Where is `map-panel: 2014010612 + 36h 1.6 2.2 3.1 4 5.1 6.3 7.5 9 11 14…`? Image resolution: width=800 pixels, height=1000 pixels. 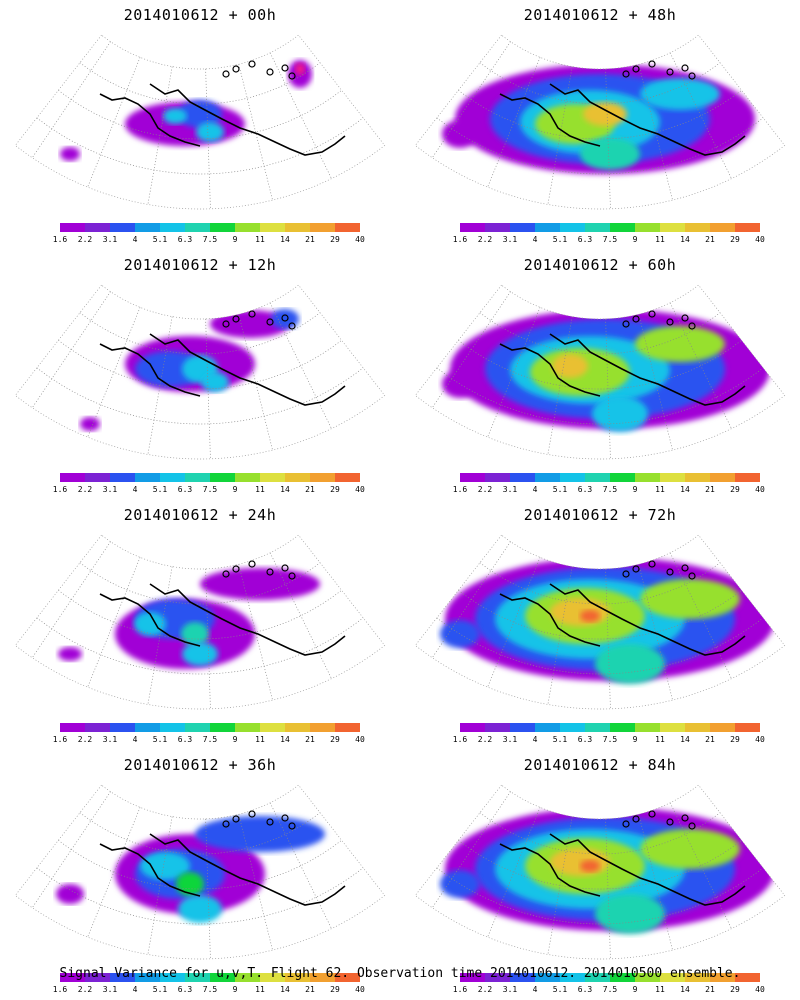
map-panel: 2014010612 + 36h 1.6 2.2 3.1 4 5.1 6.3 7.5 9 11 14… is located at coordinates (200, 875).